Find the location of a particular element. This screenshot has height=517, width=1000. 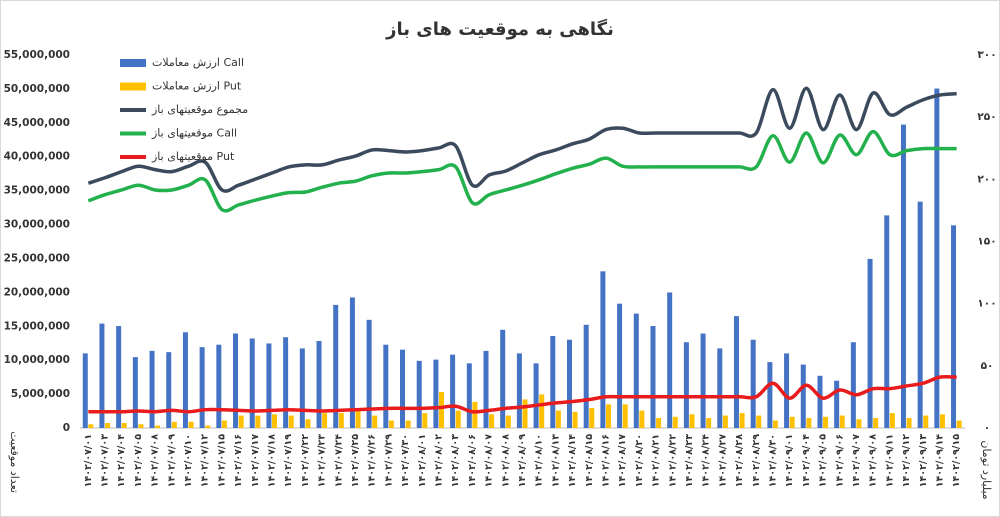

x-tick-label: ۱۴۰۲/۰۷/۱۶ is located at coordinates (238, 460).